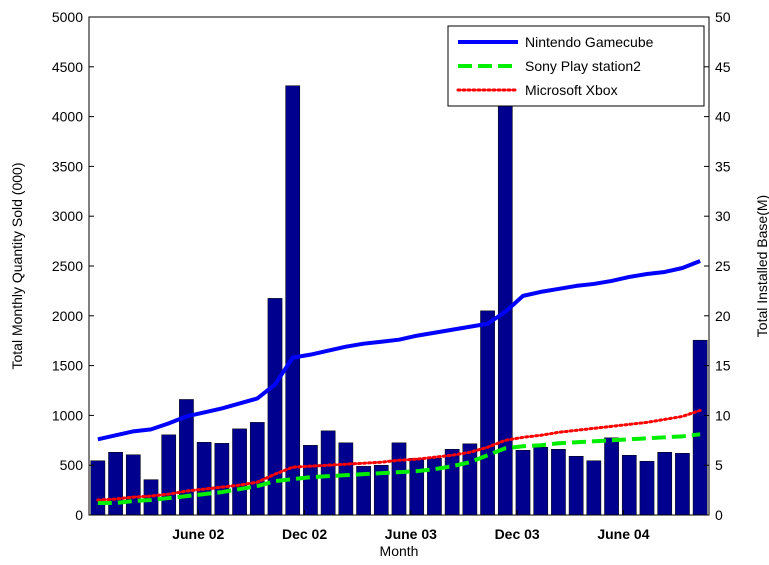 Image resolution: width=769 pixels, height=565 pixels. Describe the element at coordinates (571, 90) in the screenshot. I see `legend-label-xbox: Microsoft Xbox` at that location.